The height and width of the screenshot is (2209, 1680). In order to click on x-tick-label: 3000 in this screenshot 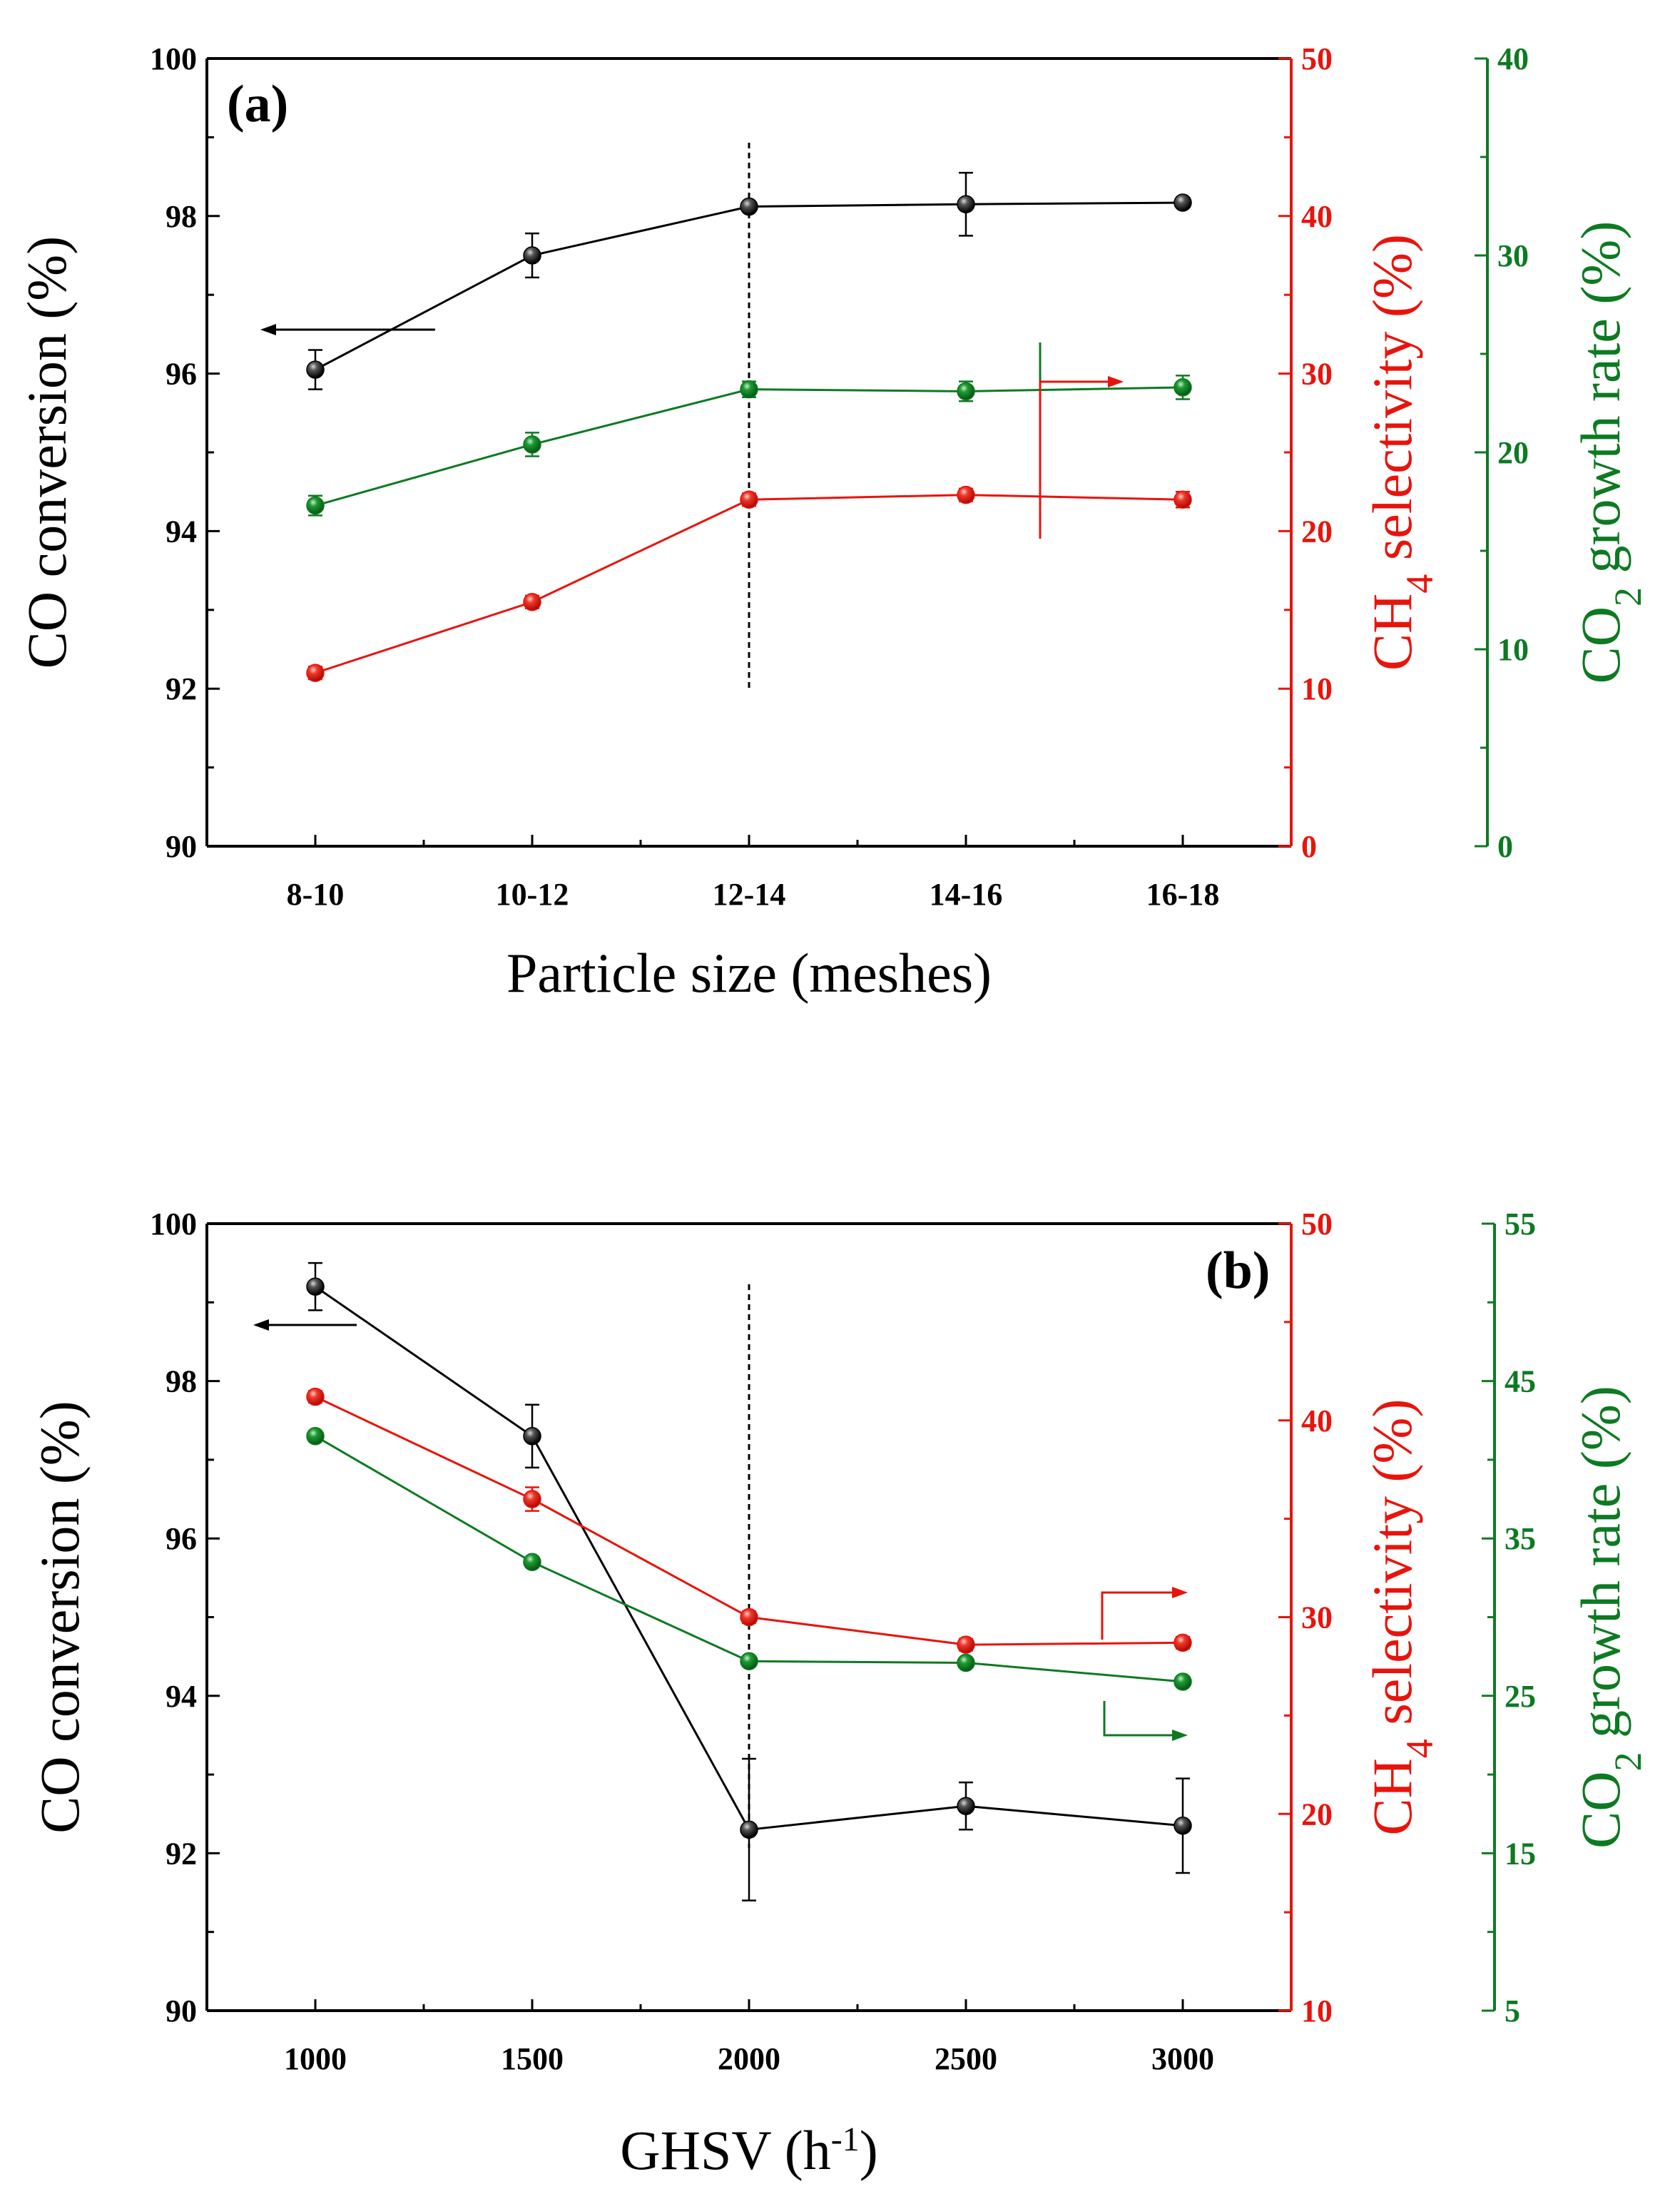, I will do `click(1182, 2058)`.